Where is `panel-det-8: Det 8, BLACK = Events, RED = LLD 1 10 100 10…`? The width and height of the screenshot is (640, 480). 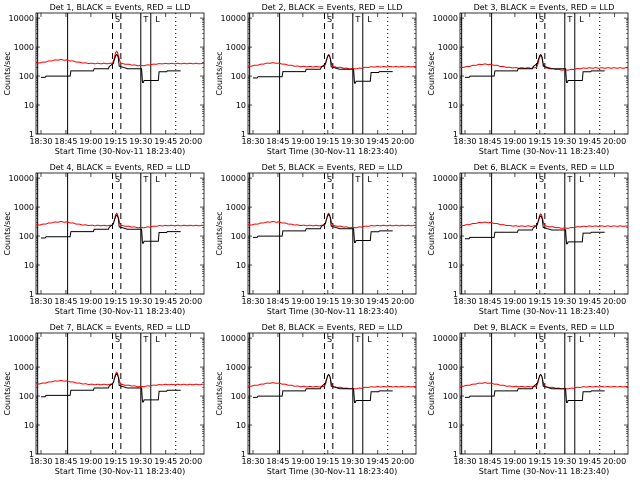 panel-det-8: Det 8, BLACK = Events, RED = LLD 1 10 100 10… is located at coordinates (316, 399).